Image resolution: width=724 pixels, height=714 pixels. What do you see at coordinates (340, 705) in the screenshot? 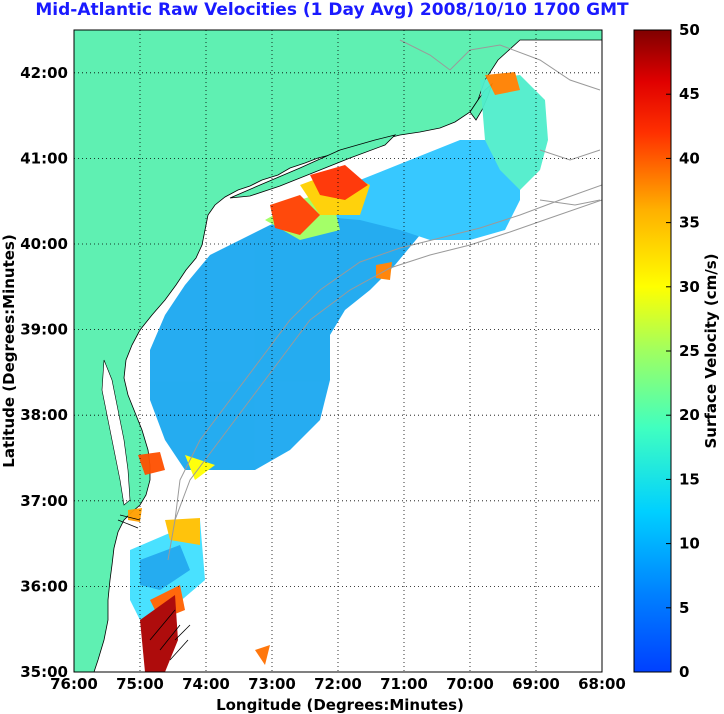
I see `x-axis-label: Longitude (Degrees:Minutes)` at bounding box center [340, 705].